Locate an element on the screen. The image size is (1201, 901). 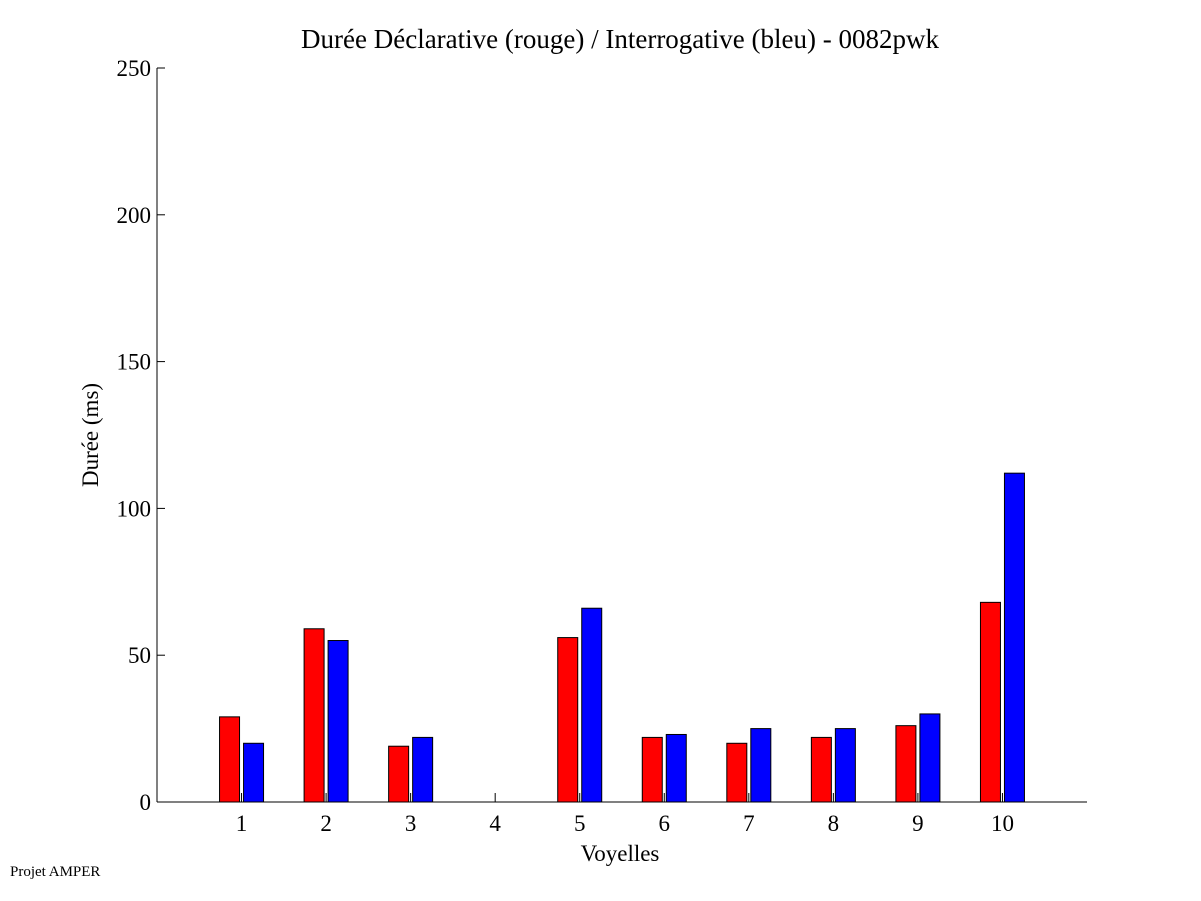
y-tick-label: 0 is located at coordinates (146, 802).